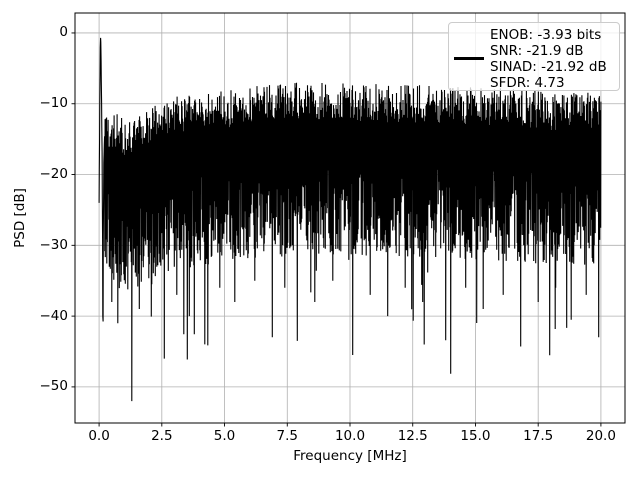  Describe the element at coordinates (287, 436) in the screenshot. I see `x-tick-label: 7.5` at that location.